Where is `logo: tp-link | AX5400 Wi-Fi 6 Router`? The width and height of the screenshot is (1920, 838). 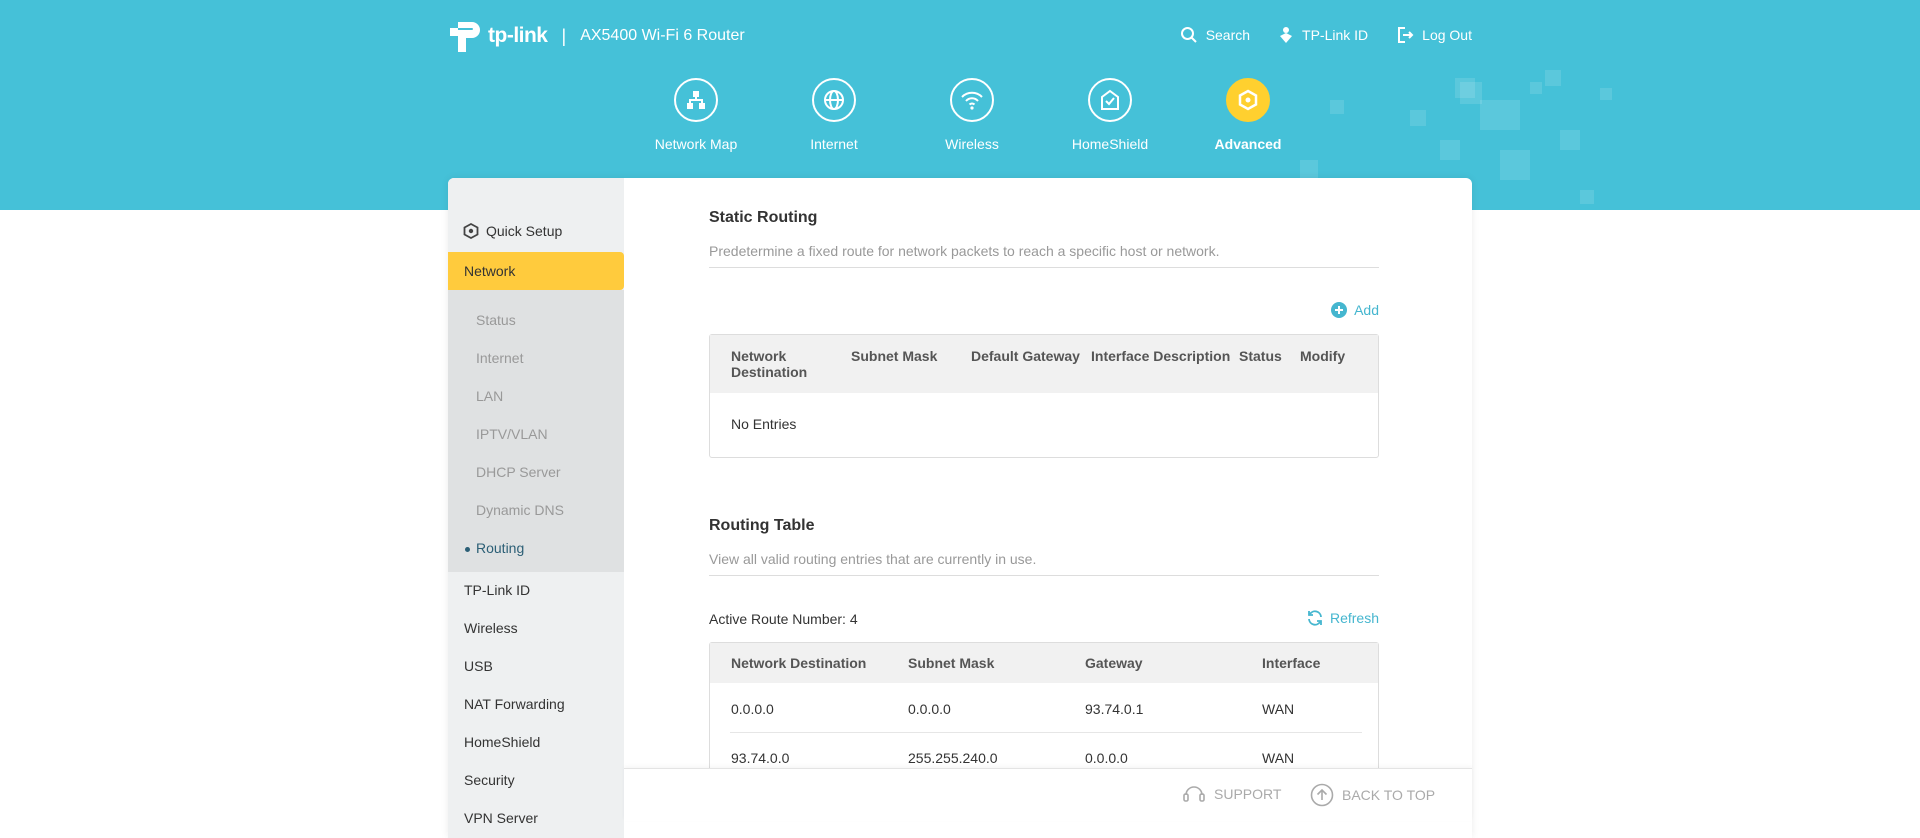
logo: tp-link | AX5400 Wi-Fi 6 Router is located at coordinates (596, 36).